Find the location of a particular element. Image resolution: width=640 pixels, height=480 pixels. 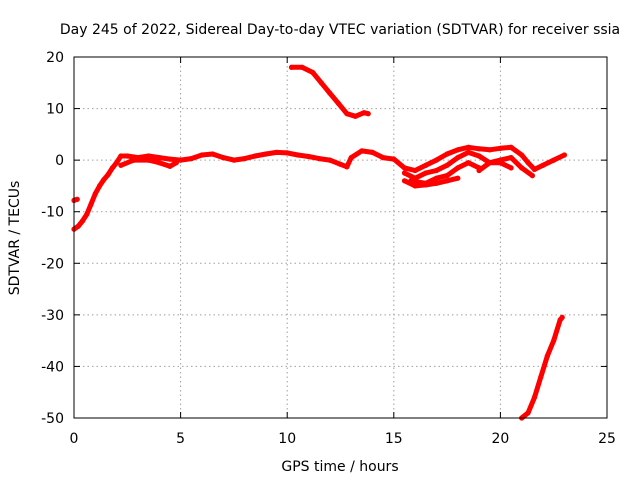

y-axis-label: SDTVAR / TECUs is located at coordinates (15, 238).